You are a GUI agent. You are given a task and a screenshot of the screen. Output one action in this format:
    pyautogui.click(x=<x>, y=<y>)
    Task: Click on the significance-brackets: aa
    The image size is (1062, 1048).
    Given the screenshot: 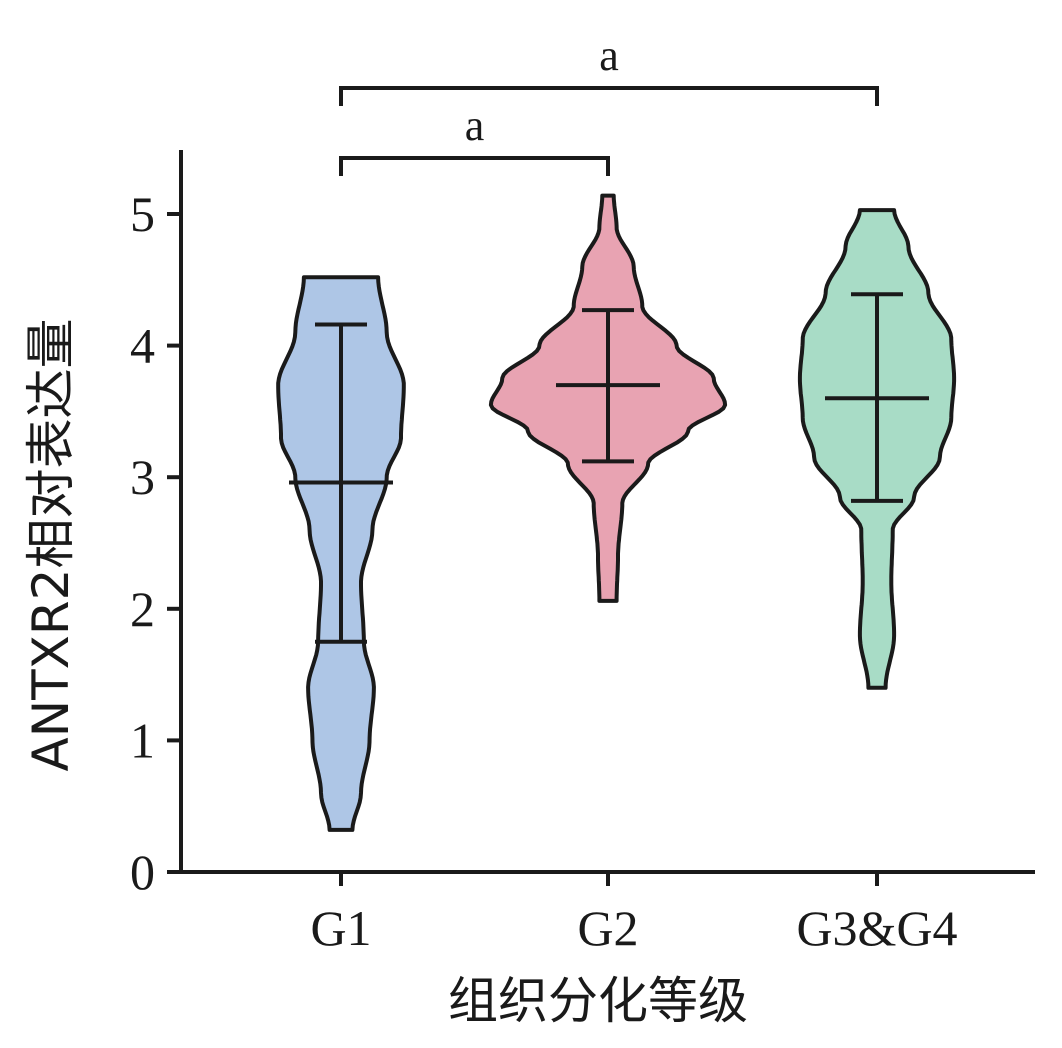 What is the action you would take?
    pyautogui.click(x=609, y=103)
    